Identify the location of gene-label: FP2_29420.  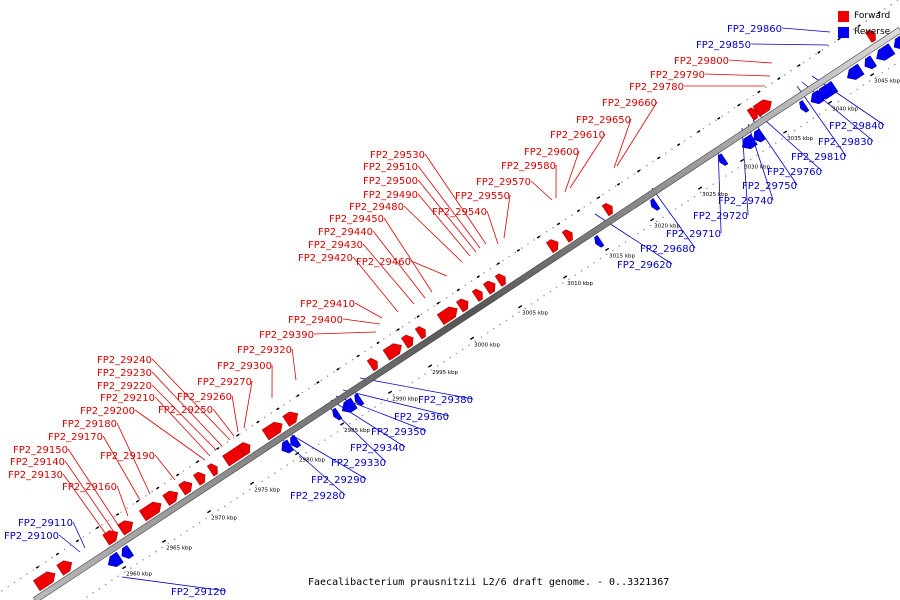
(325, 258).